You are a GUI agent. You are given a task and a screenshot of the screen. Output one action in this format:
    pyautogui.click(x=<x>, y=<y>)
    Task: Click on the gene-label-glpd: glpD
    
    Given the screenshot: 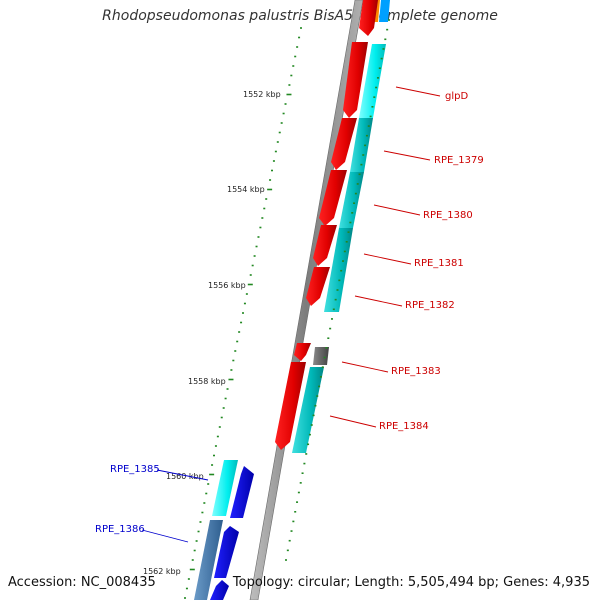 What is the action you would take?
    pyautogui.click(x=456, y=96)
    